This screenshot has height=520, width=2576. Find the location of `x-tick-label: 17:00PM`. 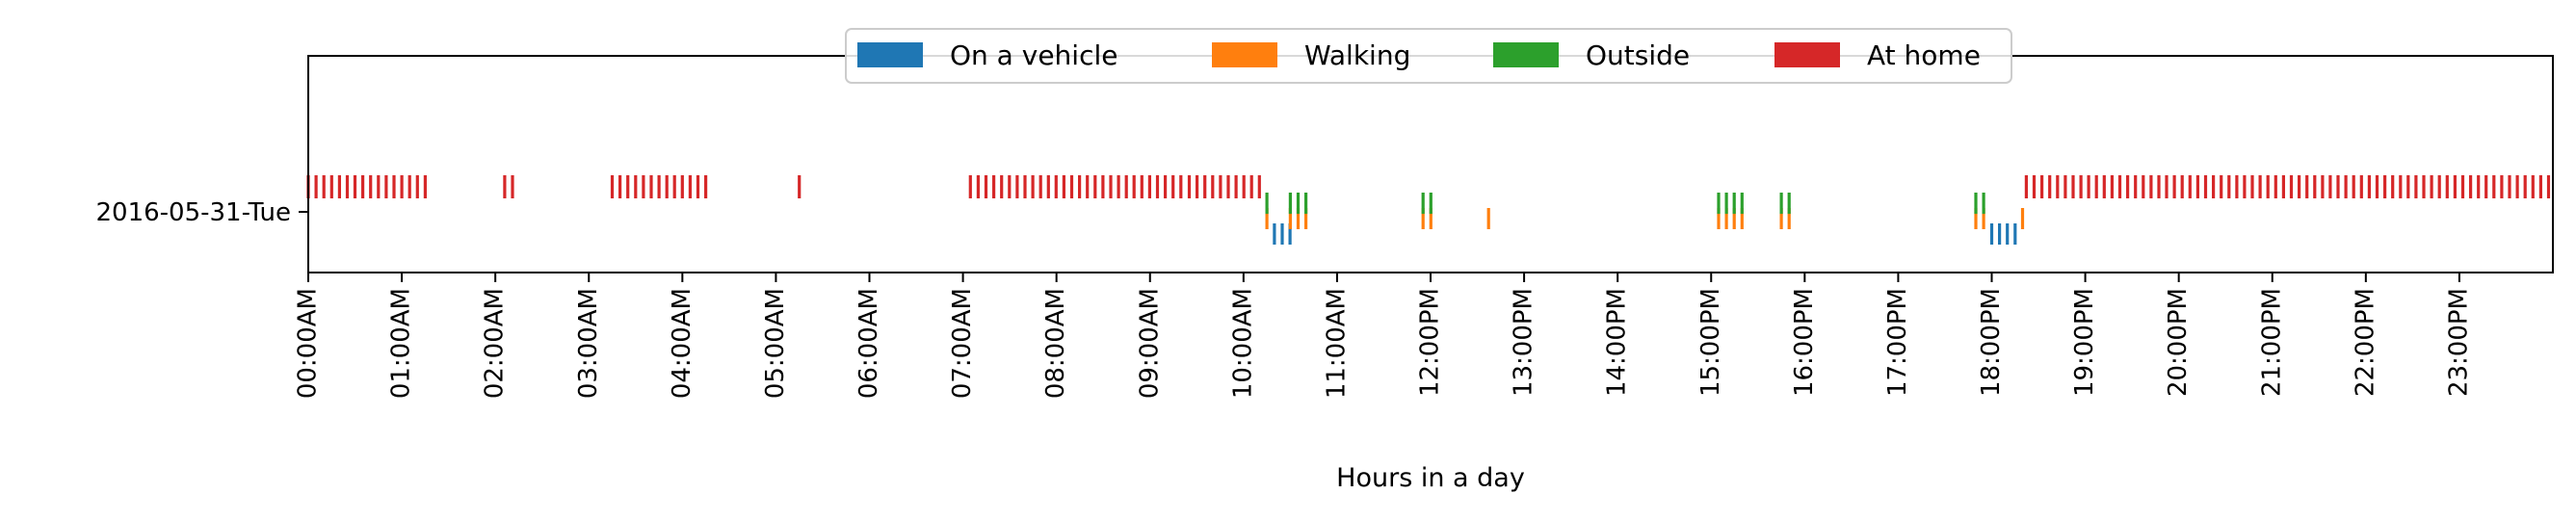

x-tick-label: 17:00PM is located at coordinates (1897, 342).